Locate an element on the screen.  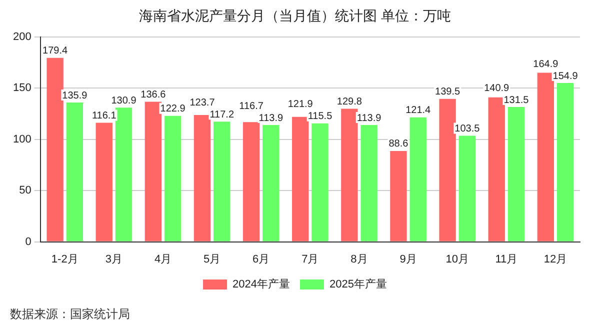
chart-title: 海南省水泥产量分月（当月值）统计图 单位：万吨 is located at coordinates (295, 15).